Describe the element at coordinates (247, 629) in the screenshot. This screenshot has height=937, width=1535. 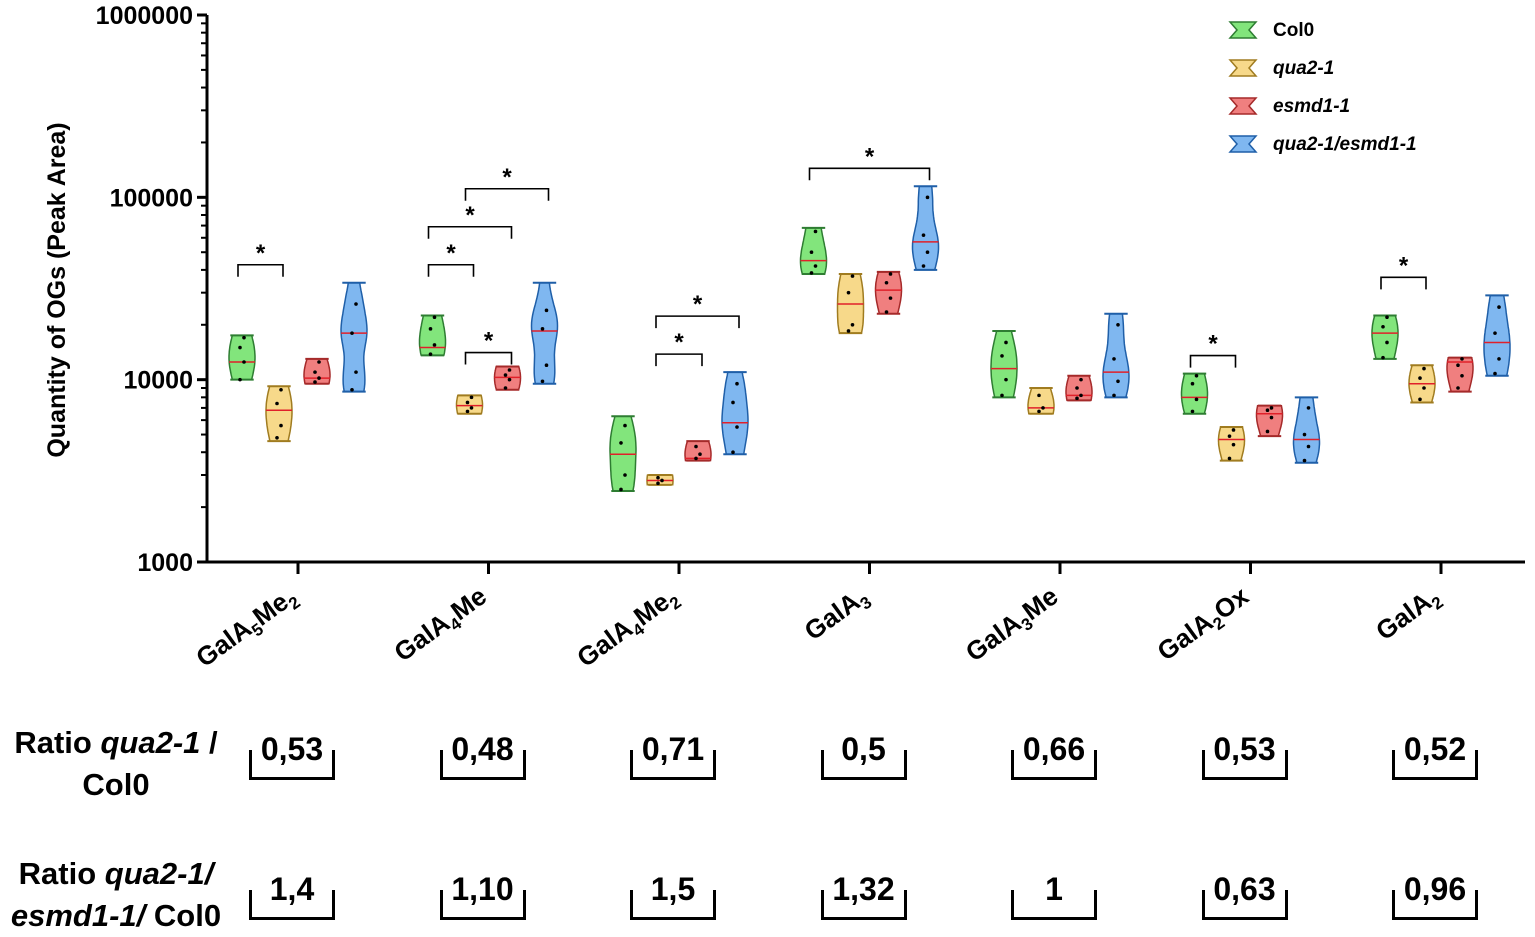
I see `x-tick-label: GalA5Me2` at that location.